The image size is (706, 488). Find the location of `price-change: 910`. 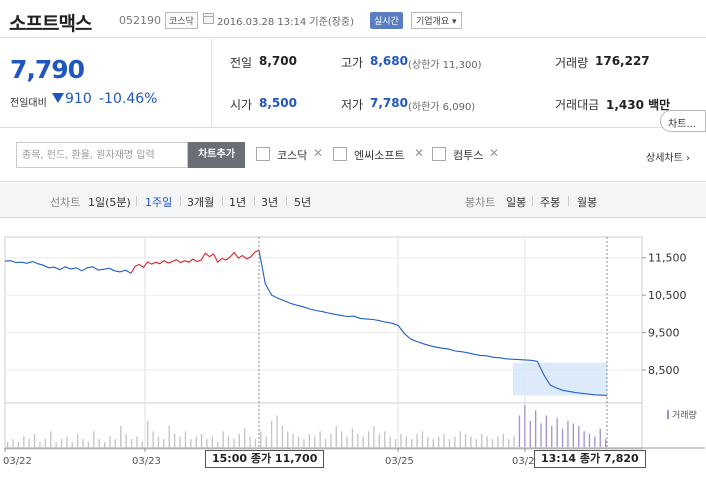

price-change: 910 is located at coordinates (78, 99).